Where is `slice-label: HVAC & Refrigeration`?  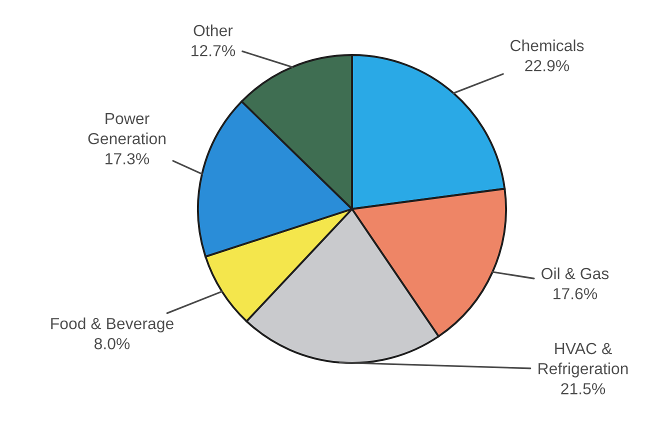
slice-label: HVAC & Refrigeration is located at coordinates (583, 360).